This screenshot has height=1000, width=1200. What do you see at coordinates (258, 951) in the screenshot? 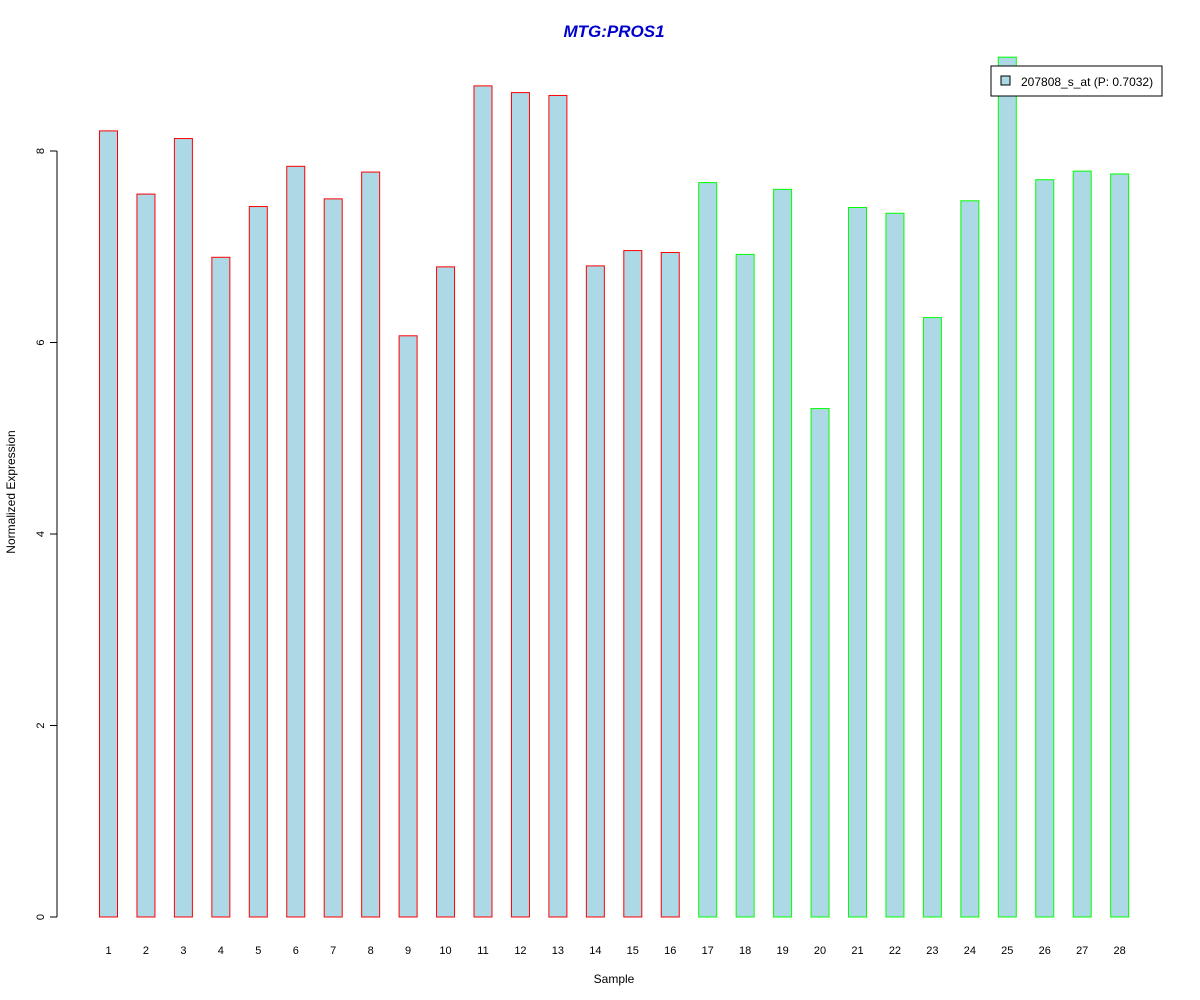
I see `x-tick-label: 5` at bounding box center [258, 951].